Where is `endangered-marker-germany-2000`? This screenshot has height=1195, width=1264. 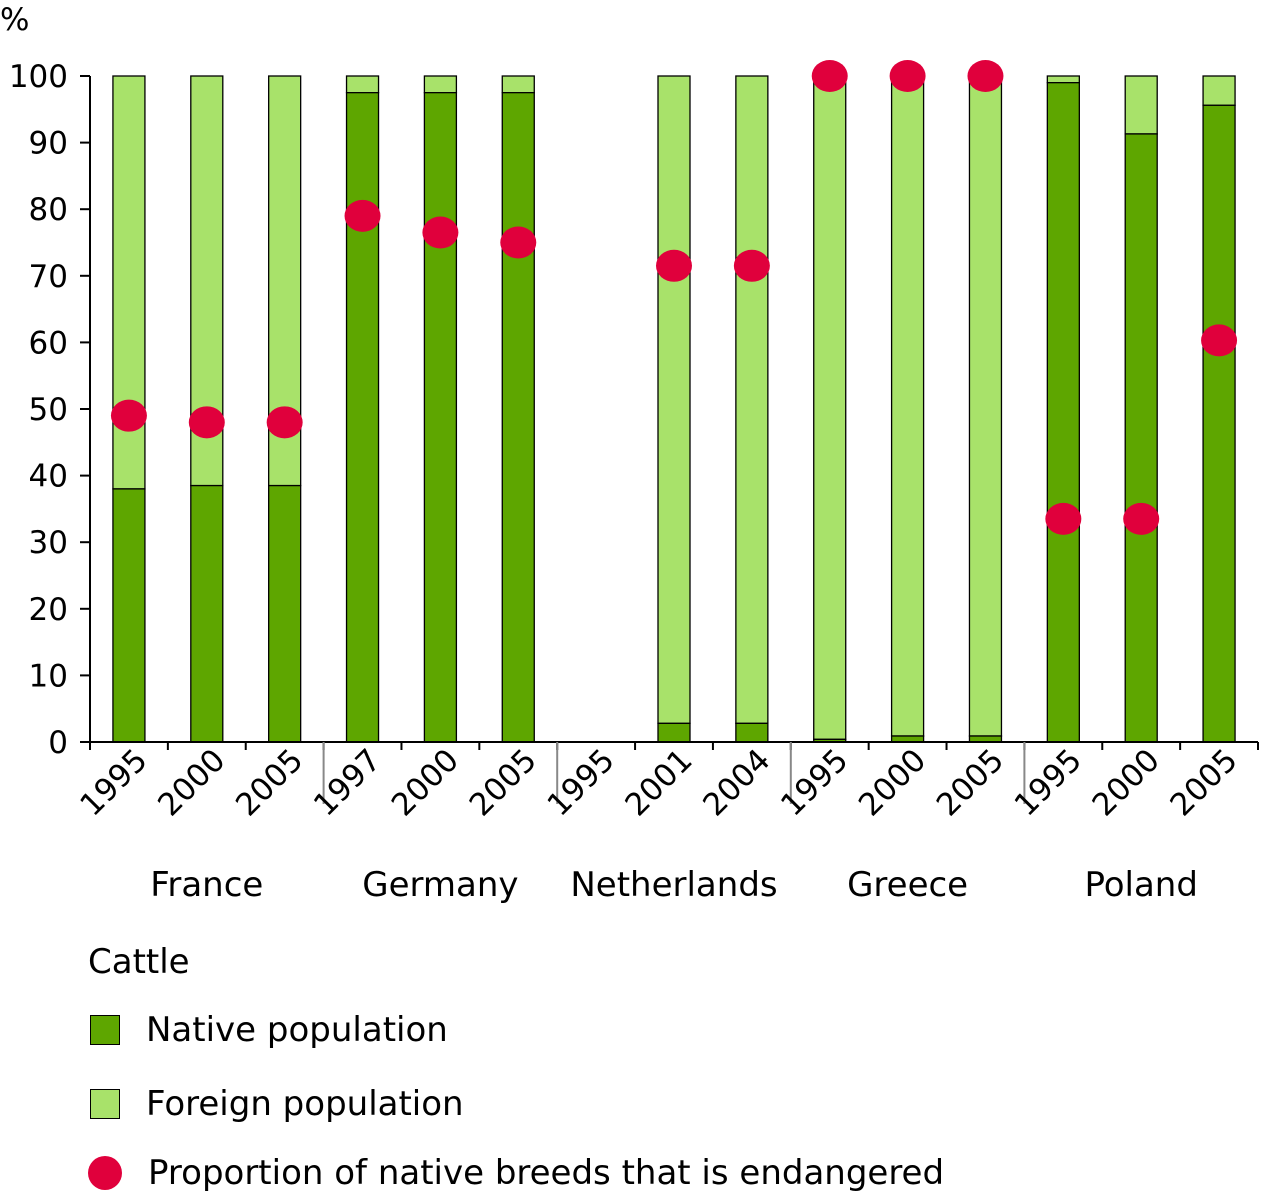
endangered-marker-germany-2000 is located at coordinates (440, 232).